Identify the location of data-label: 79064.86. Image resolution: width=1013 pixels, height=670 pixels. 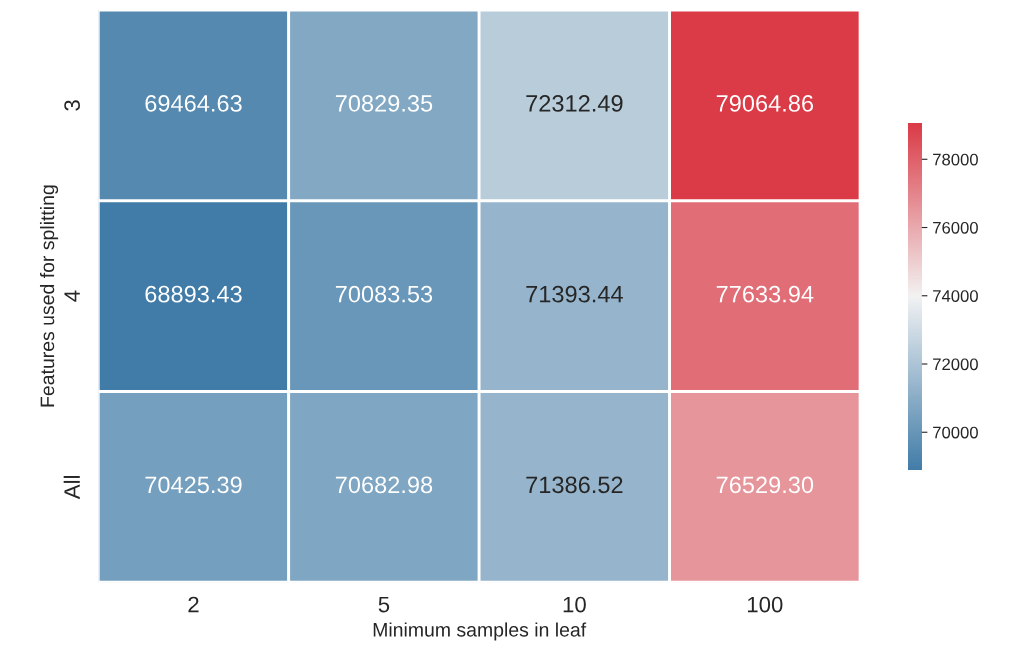
(765, 103).